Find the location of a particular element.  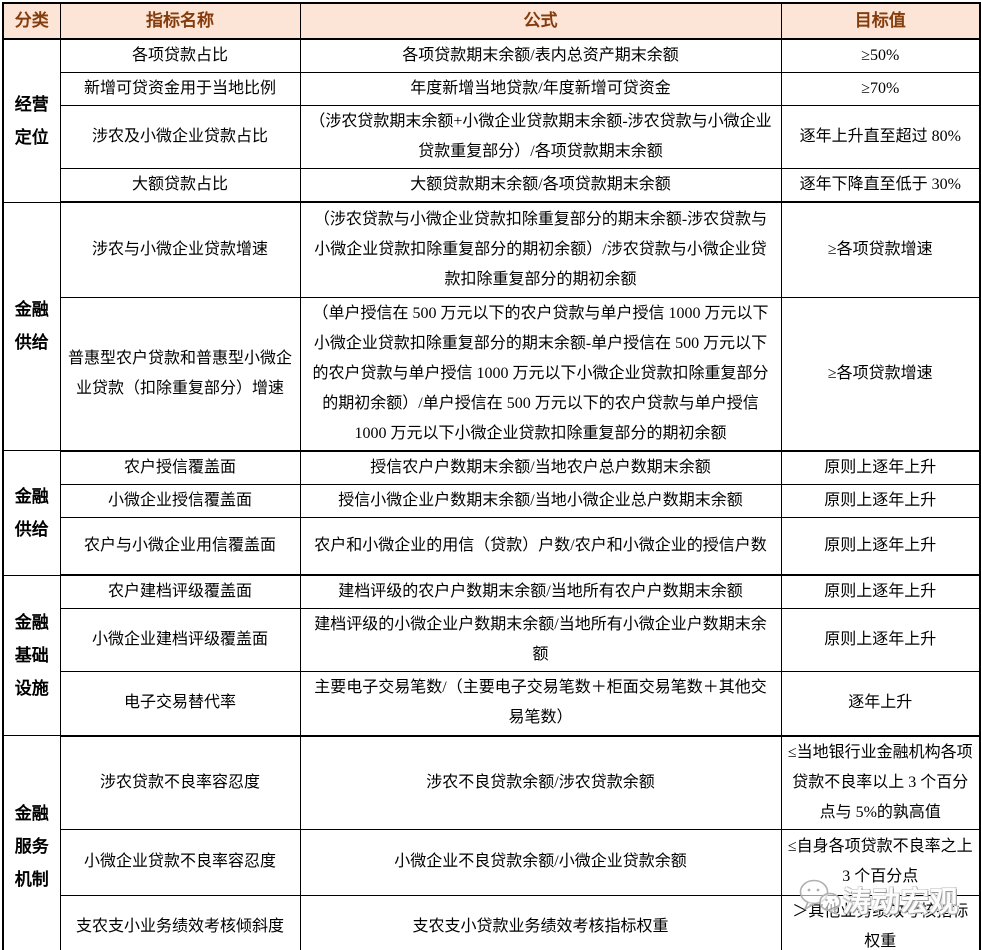

formula-cell: 小微企业不良贷款余额/小微企业贷款余额 is located at coordinates (540, 862).